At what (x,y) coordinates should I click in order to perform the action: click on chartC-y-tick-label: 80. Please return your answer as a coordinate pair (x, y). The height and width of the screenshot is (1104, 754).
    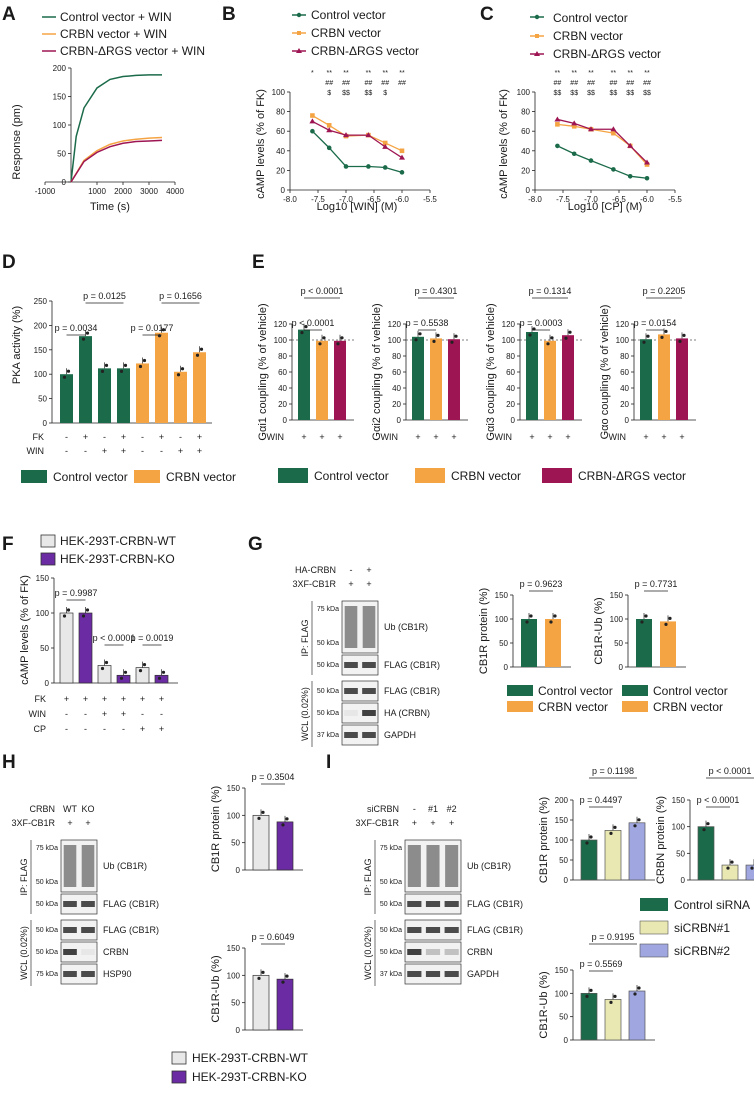
    Looking at the image, I should click on (525, 112).